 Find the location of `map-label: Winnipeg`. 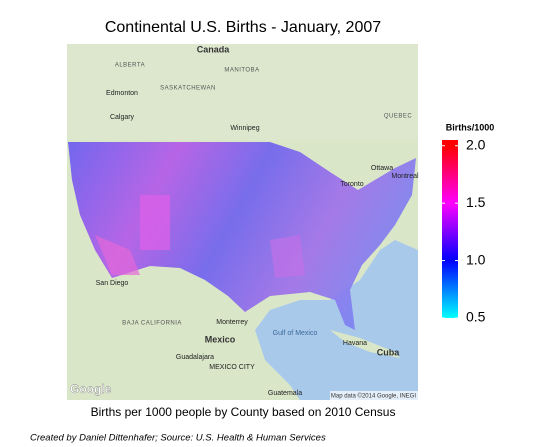

map-label: Winnipeg is located at coordinates (244, 128).